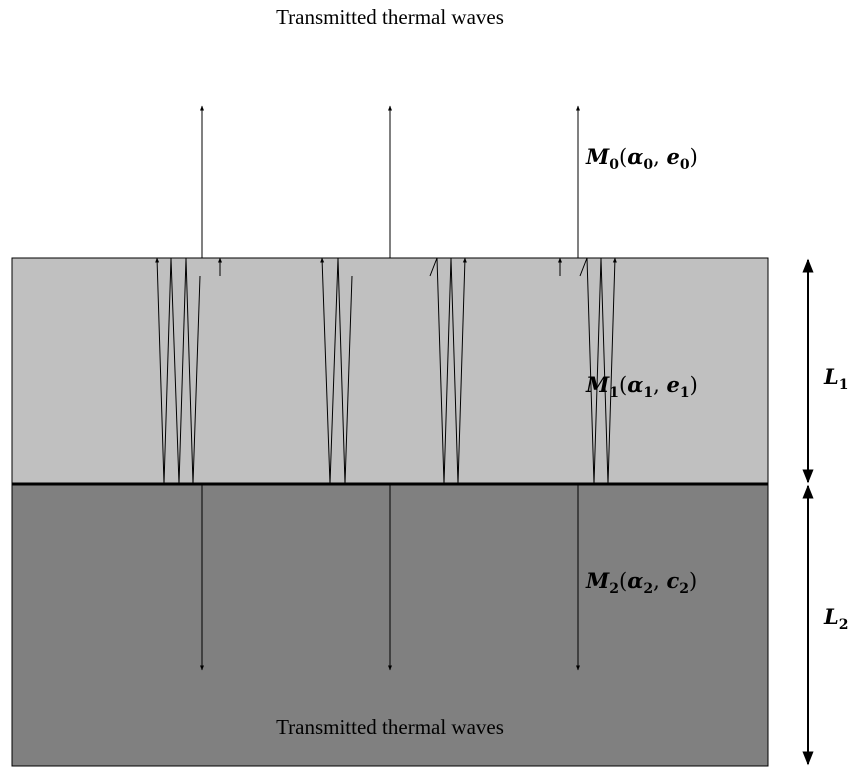 The height and width of the screenshot is (770, 860). What do you see at coordinates (836, 378) in the screenshot?
I see `label-l1: L1` at bounding box center [836, 378].